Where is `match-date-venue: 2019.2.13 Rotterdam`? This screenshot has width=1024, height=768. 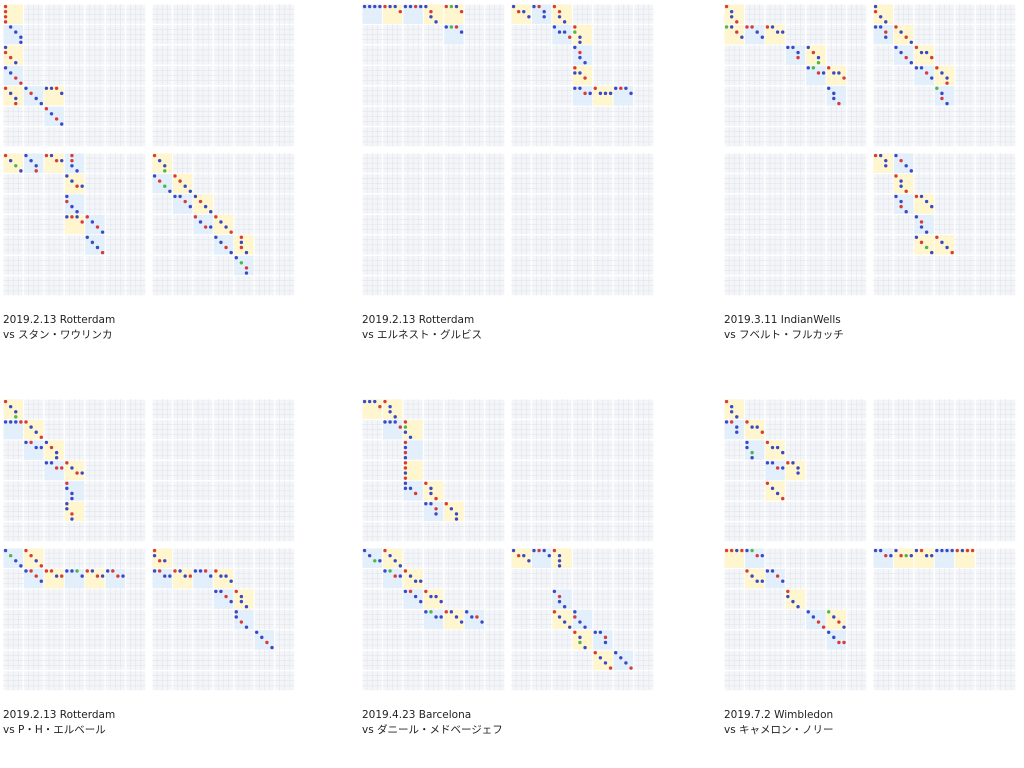
match-date-venue: 2019.2.13 Rotterdam is located at coordinates (59, 320).